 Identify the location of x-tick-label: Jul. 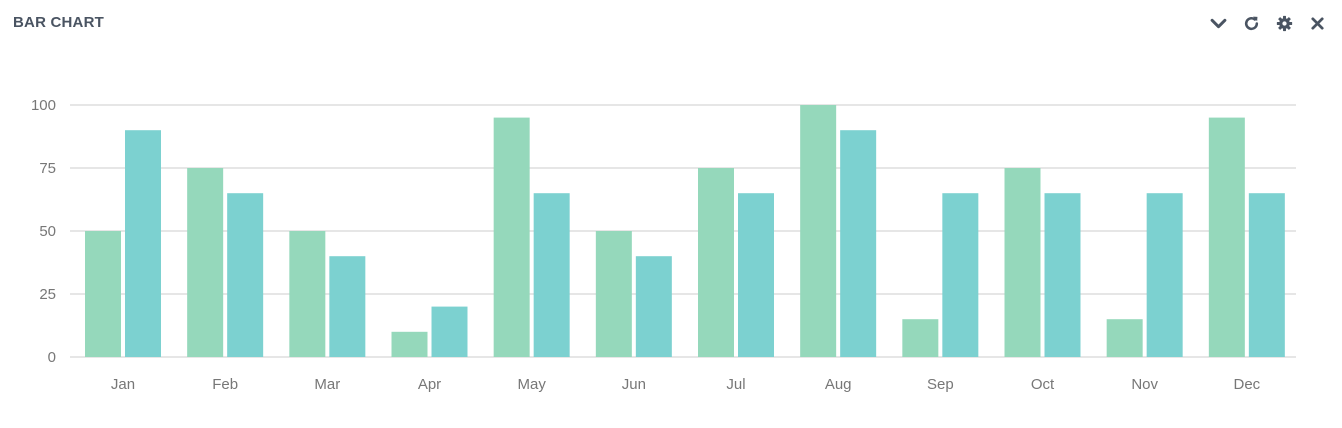
(735, 384).